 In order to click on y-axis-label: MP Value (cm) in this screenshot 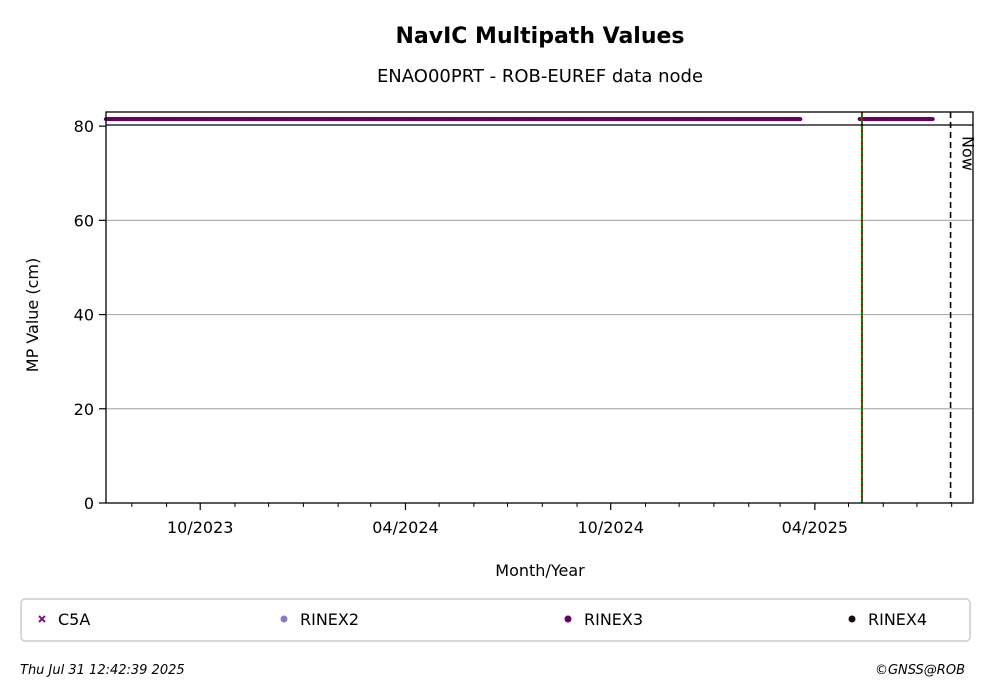, I will do `click(32, 315)`.